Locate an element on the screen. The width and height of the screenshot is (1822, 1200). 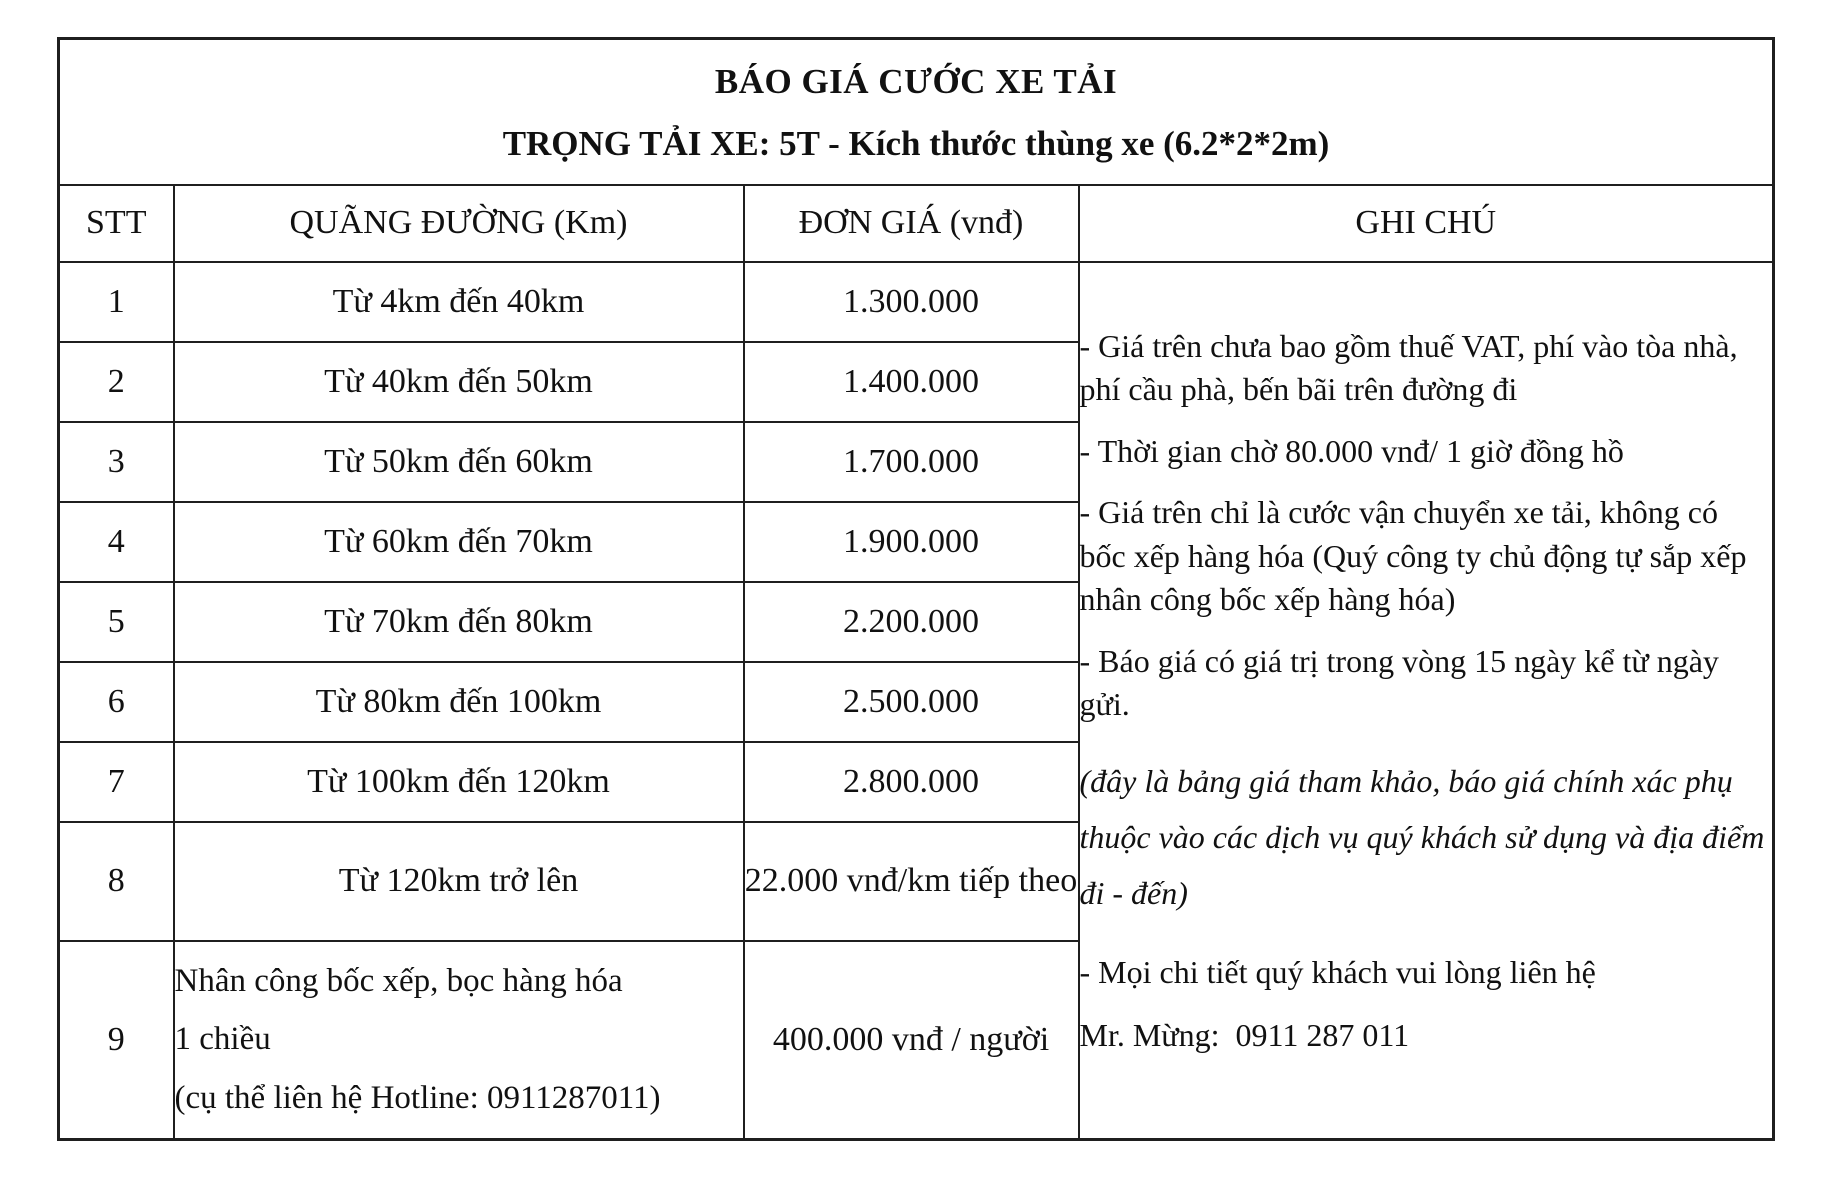
note-phone: Mr. Mừng: 0911 287 011 is located at coordinates (1244, 1035).